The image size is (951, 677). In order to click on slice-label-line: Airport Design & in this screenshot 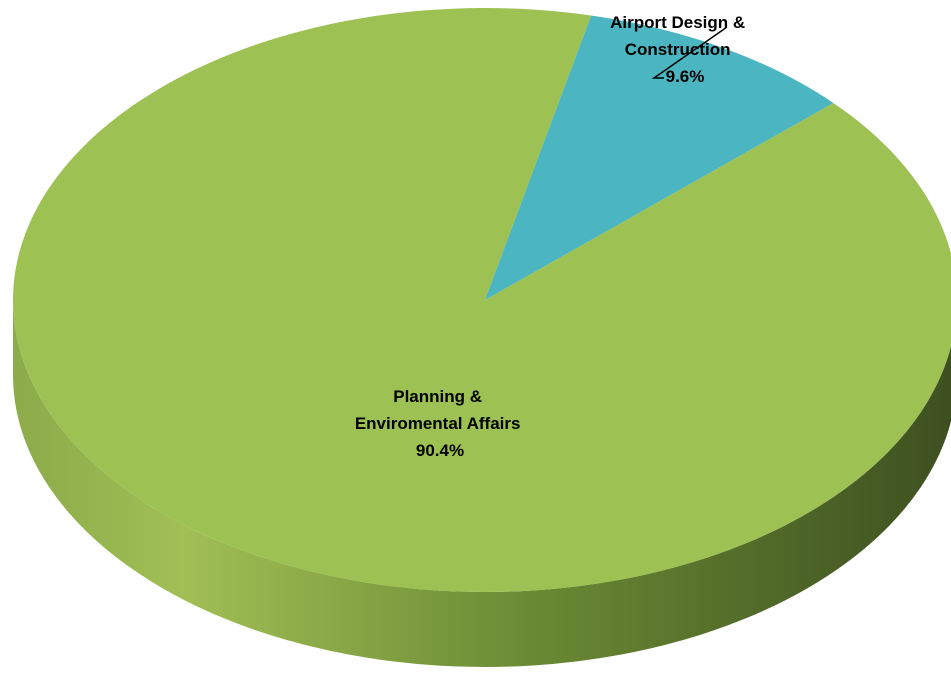, I will do `click(677, 22)`.